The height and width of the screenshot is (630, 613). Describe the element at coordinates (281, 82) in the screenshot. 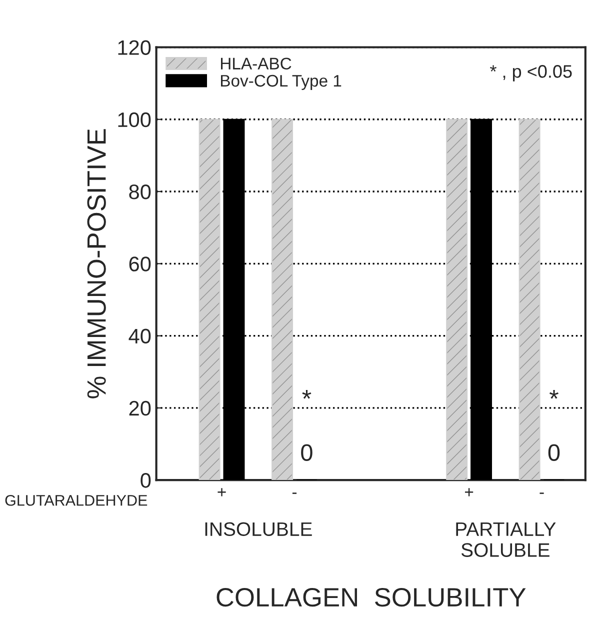

I see `legend-label: Bov-COL Type 1` at that location.